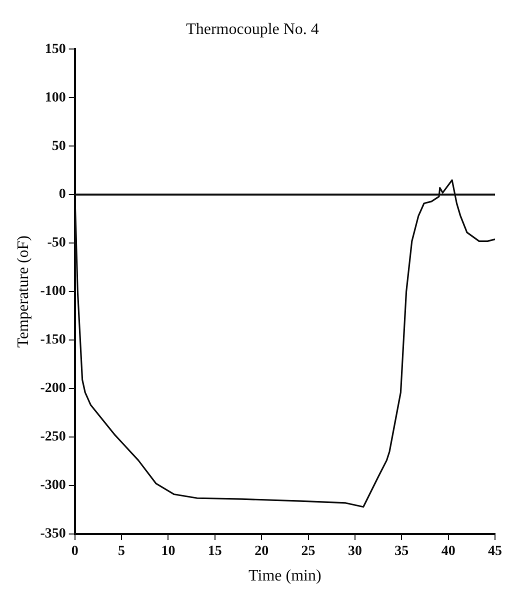 Image resolution: width=520 pixels, height=600 pixels. I want to click on y-tick-label: -200, so click(53, 388).